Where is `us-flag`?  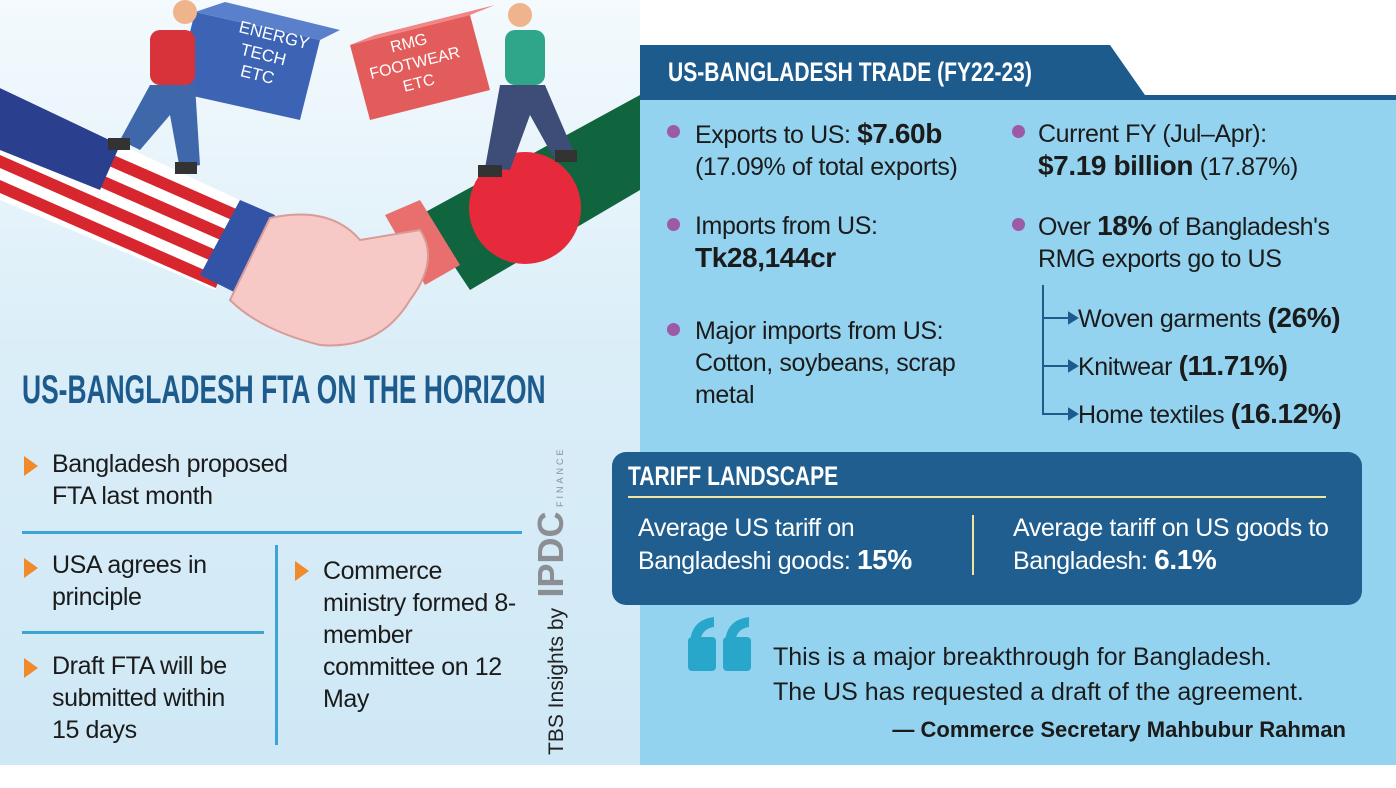 us-flag is located at coordinates (125, 189).